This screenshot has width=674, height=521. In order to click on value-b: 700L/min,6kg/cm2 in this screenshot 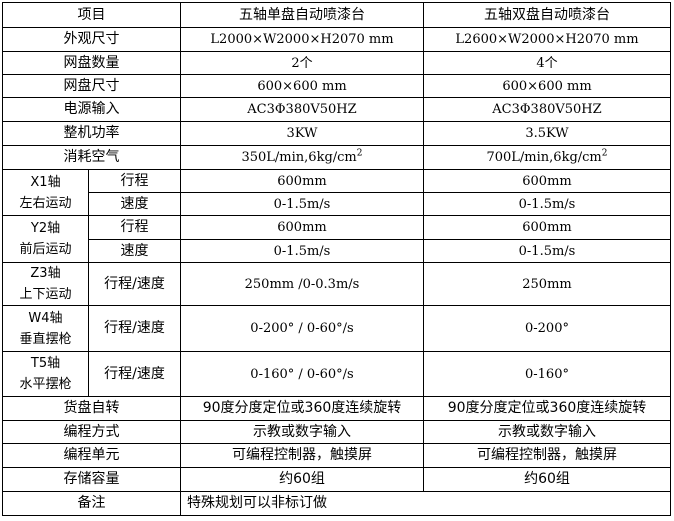, I will do `click(547, 157)`.